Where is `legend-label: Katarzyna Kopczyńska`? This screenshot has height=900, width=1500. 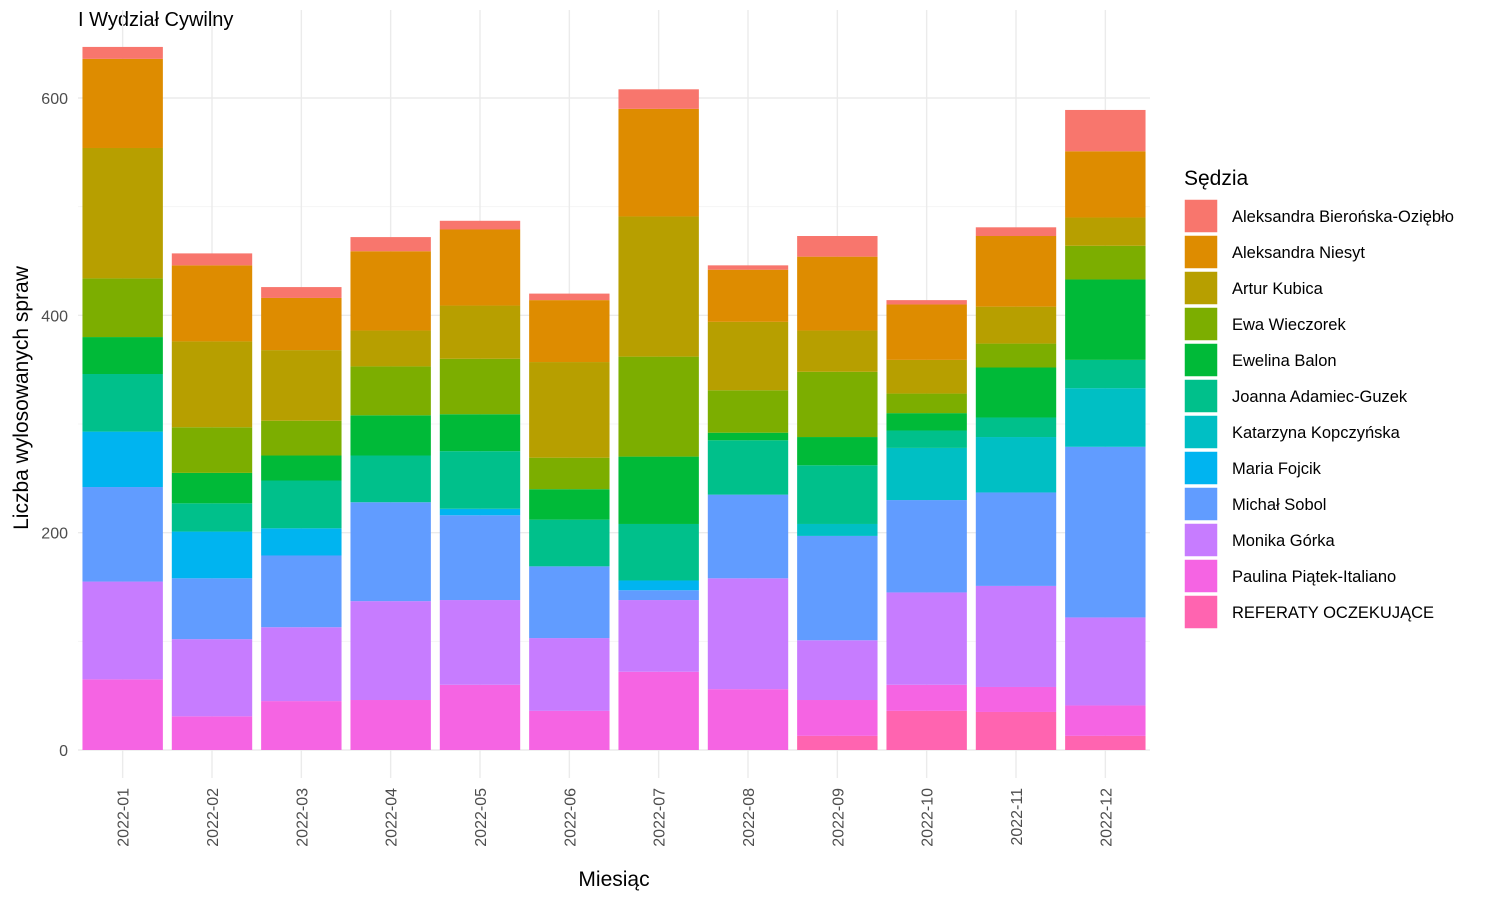 legend-label: Katarzyna Kopczyńska is located at coordinates (1316, 433).